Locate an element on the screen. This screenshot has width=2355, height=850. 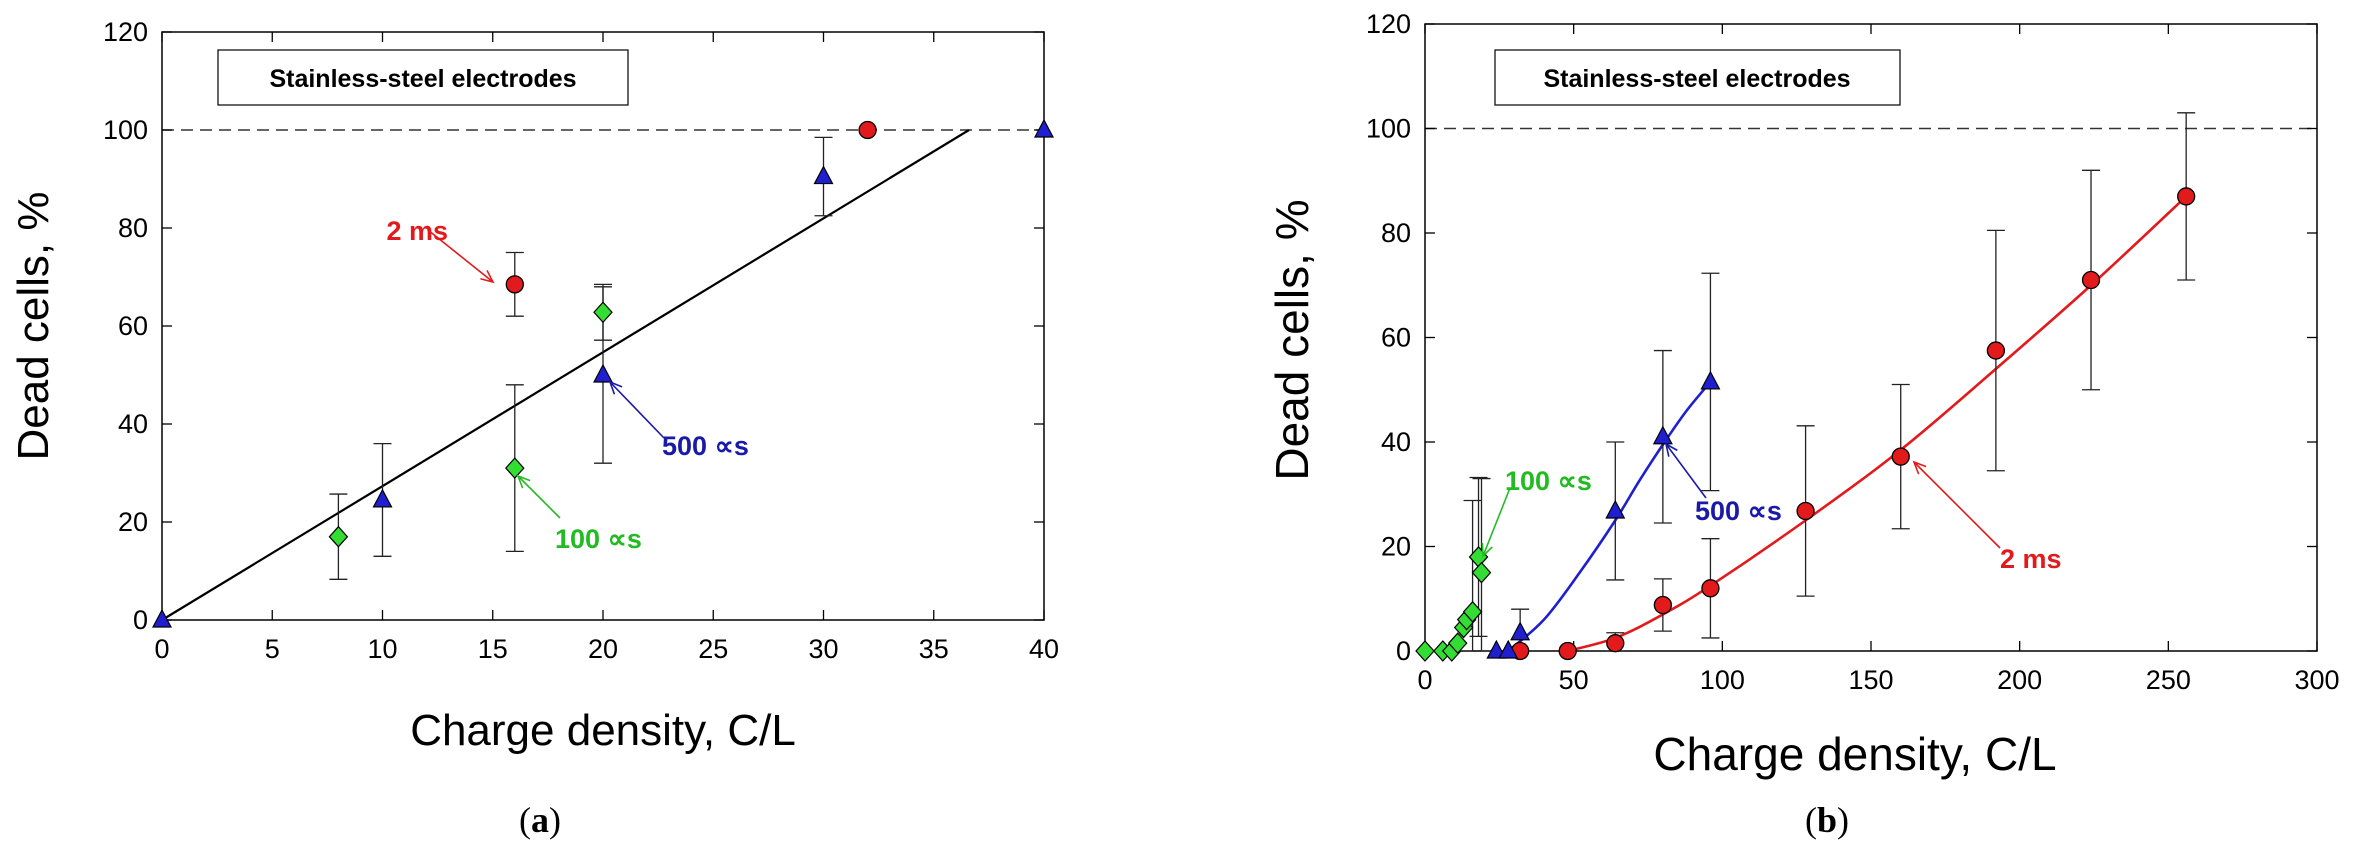
x-tick-label: 50 is located at coordinates (1574, 680).